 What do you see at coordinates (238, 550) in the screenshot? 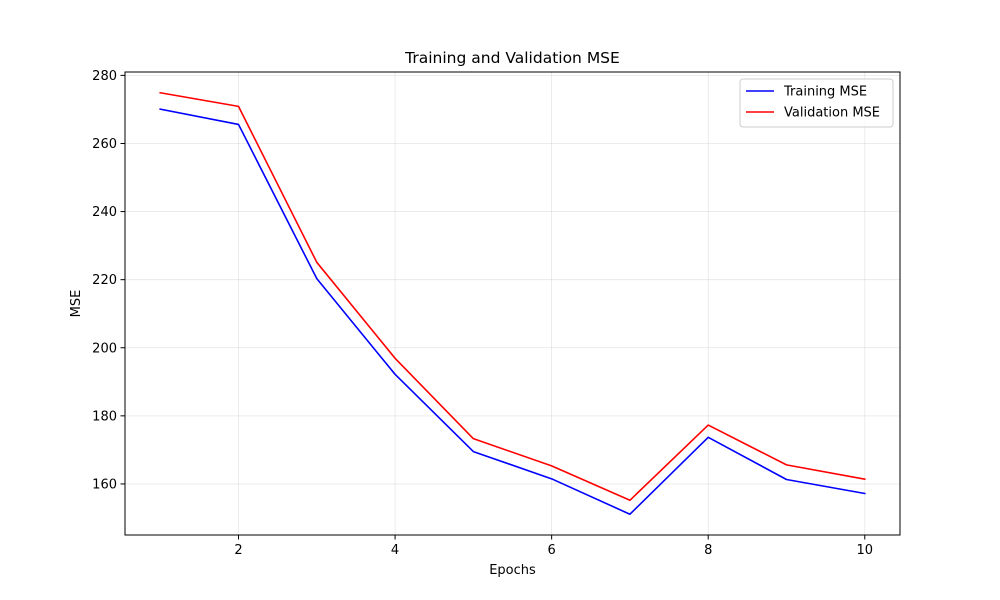
I see `x-tick-label: 2` at bounding box center [238, 550].